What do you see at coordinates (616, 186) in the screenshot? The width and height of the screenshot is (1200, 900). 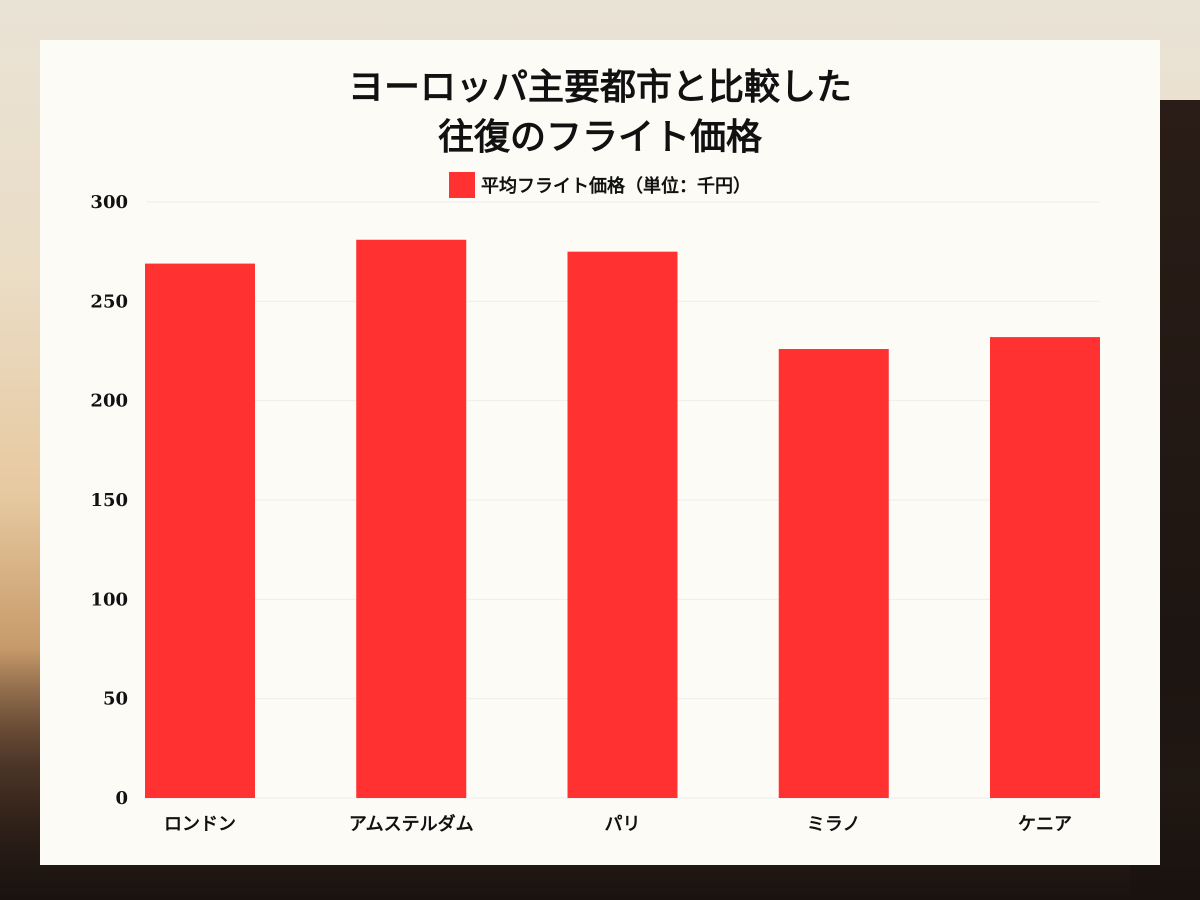 I see `legend-label: 平均フライト価格（単位：千円）` at bounding box center [616, 186].